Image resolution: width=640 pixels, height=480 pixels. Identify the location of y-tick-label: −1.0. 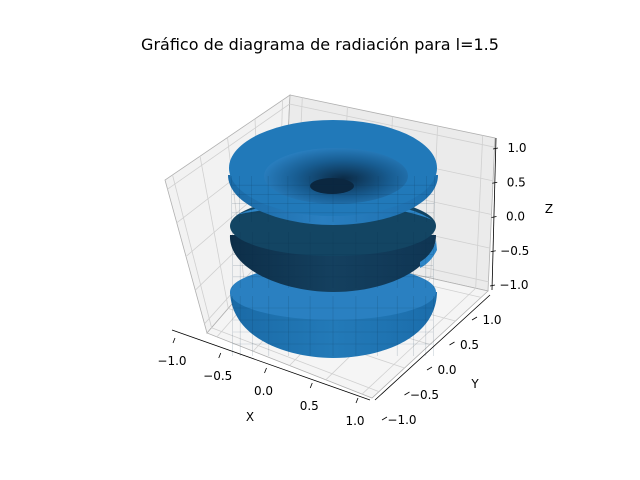
(401, 420).